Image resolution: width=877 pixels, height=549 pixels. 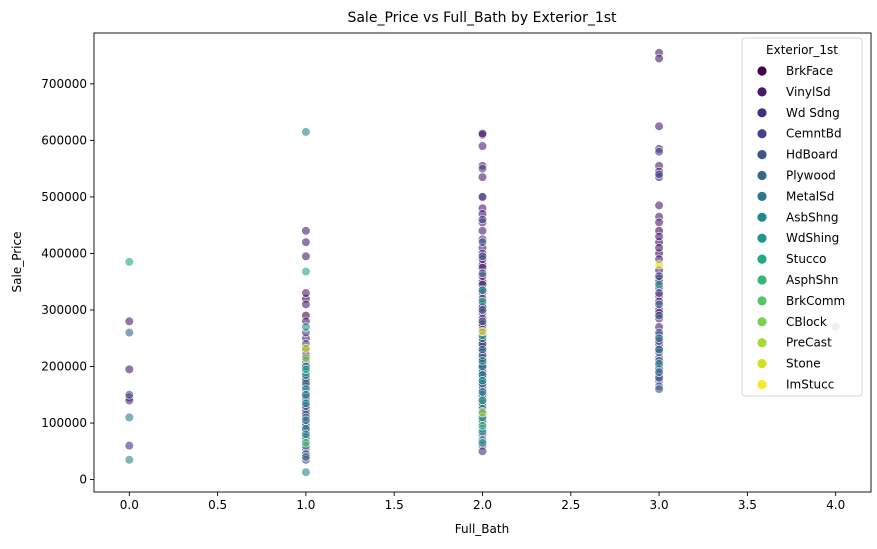 I want to click on y-tick-label: 200000, so click(x=64, y=367).